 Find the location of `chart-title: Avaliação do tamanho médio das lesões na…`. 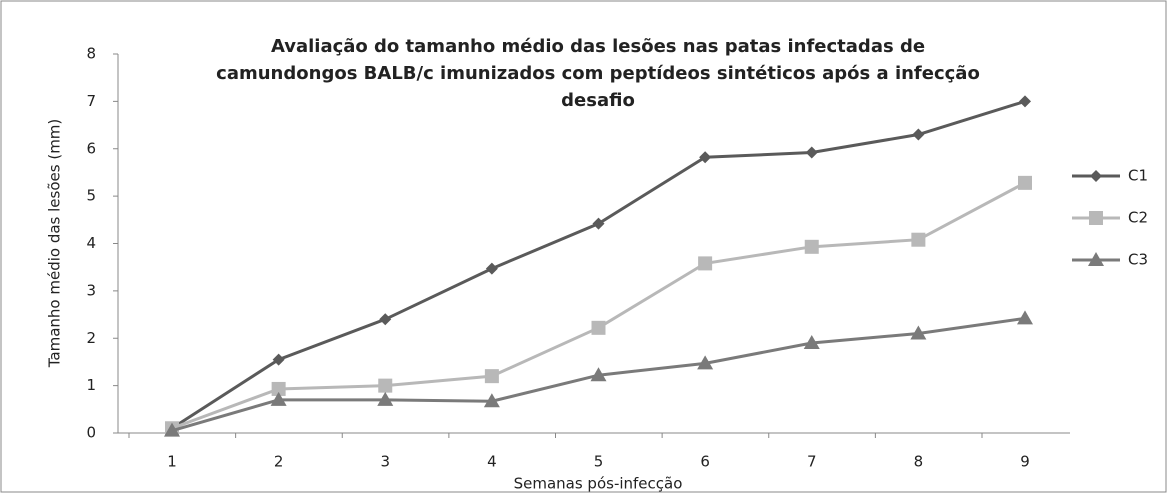

chart-title: Avaliação do tamanho médio das lesões na… is located at coordinates (598, 46).